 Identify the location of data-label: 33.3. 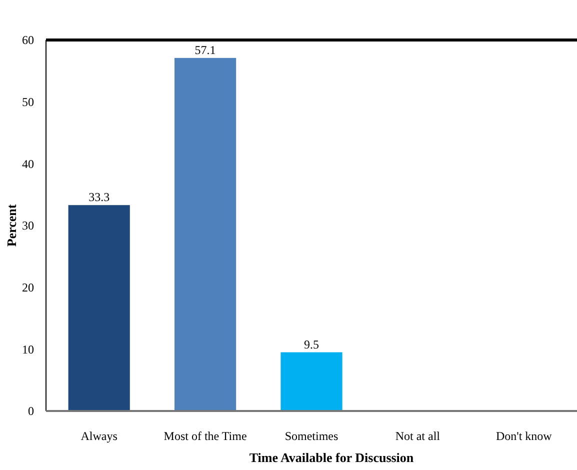
(99, 197).